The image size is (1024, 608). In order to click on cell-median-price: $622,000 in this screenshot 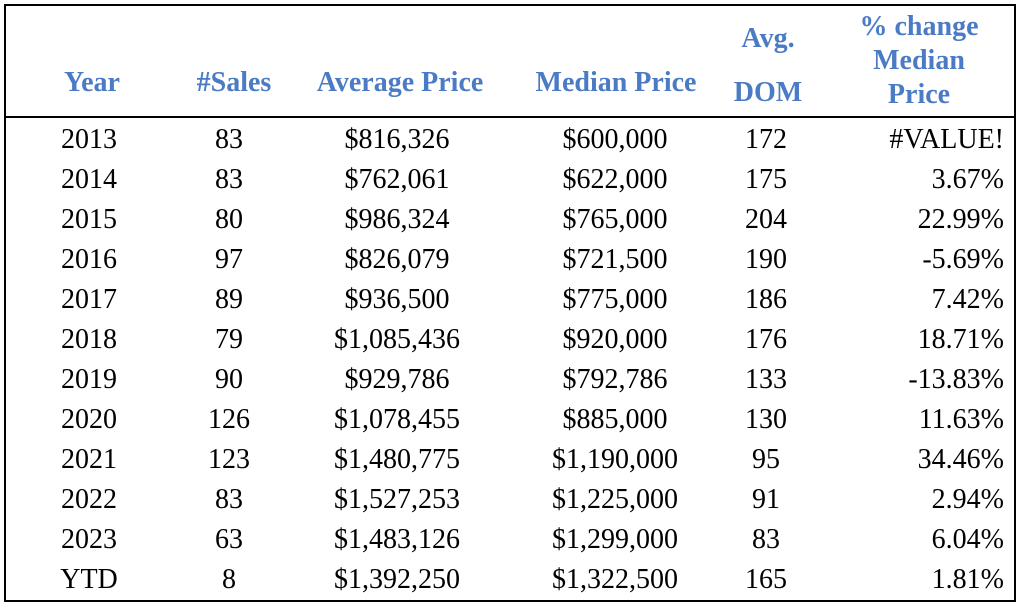, I will do `click(615, 179)`.